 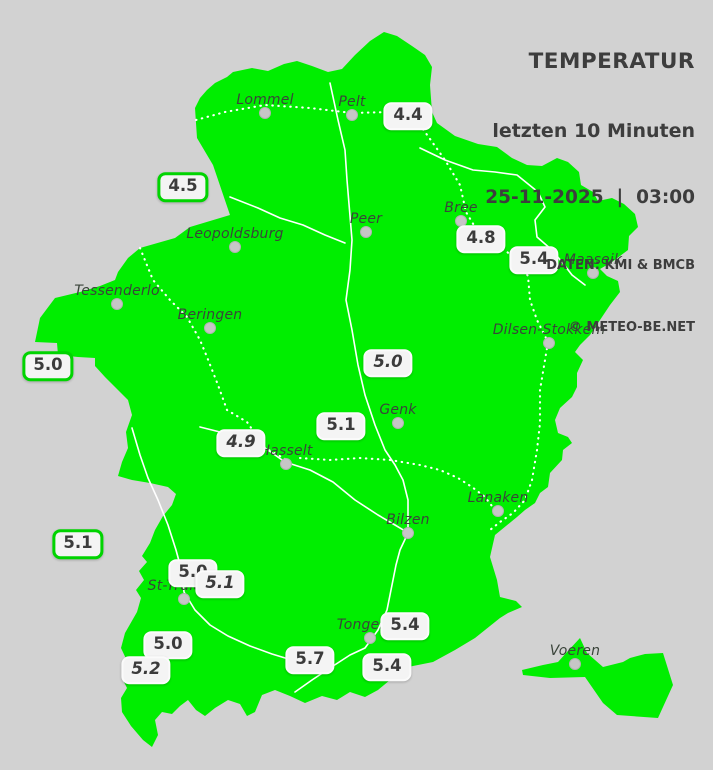 What do you see at coordinates (235, 234) in the screenshot?
I see `city-label: Leopoldsburg` at bounding box center [235, 234].